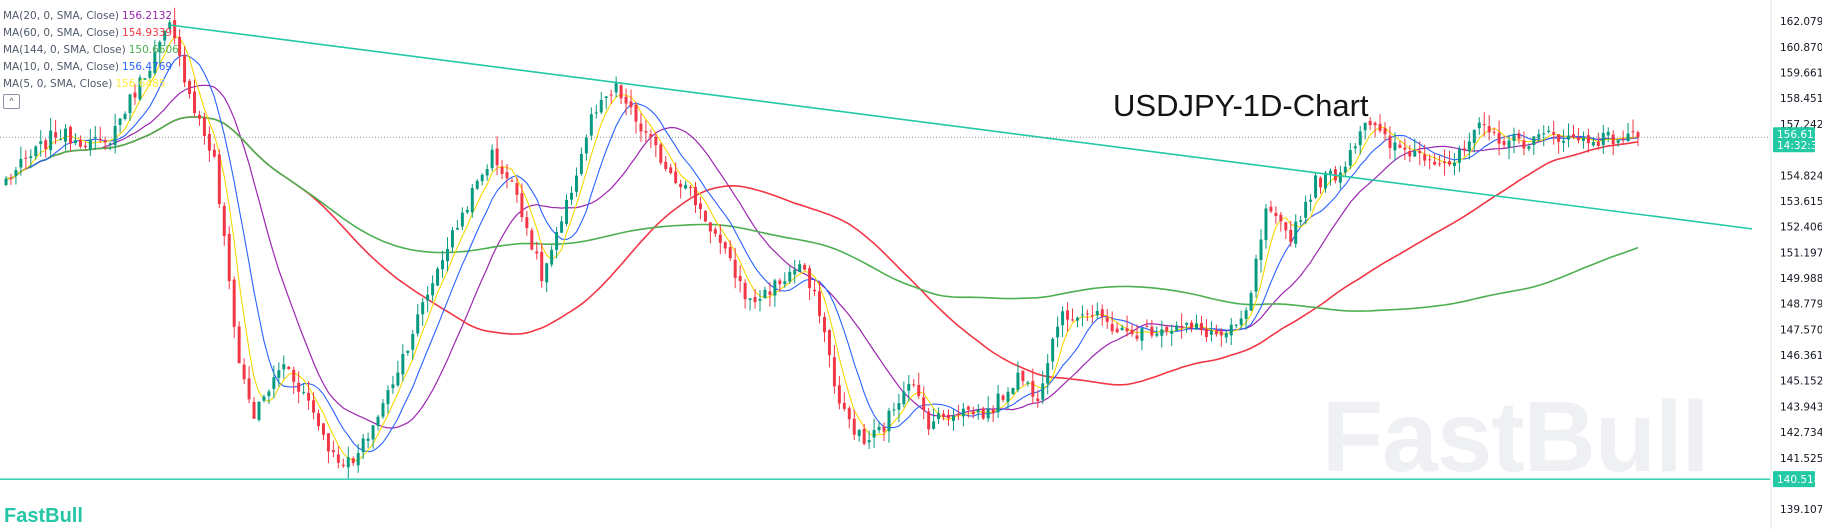 The width and height of the screenshot is (1822, 529). What do you see at coordinates (91, 50) in the screenshot?
I see `legend-item: MA(144, 0, SMA, Close) 150.6606` at bounding box center [91, 50].